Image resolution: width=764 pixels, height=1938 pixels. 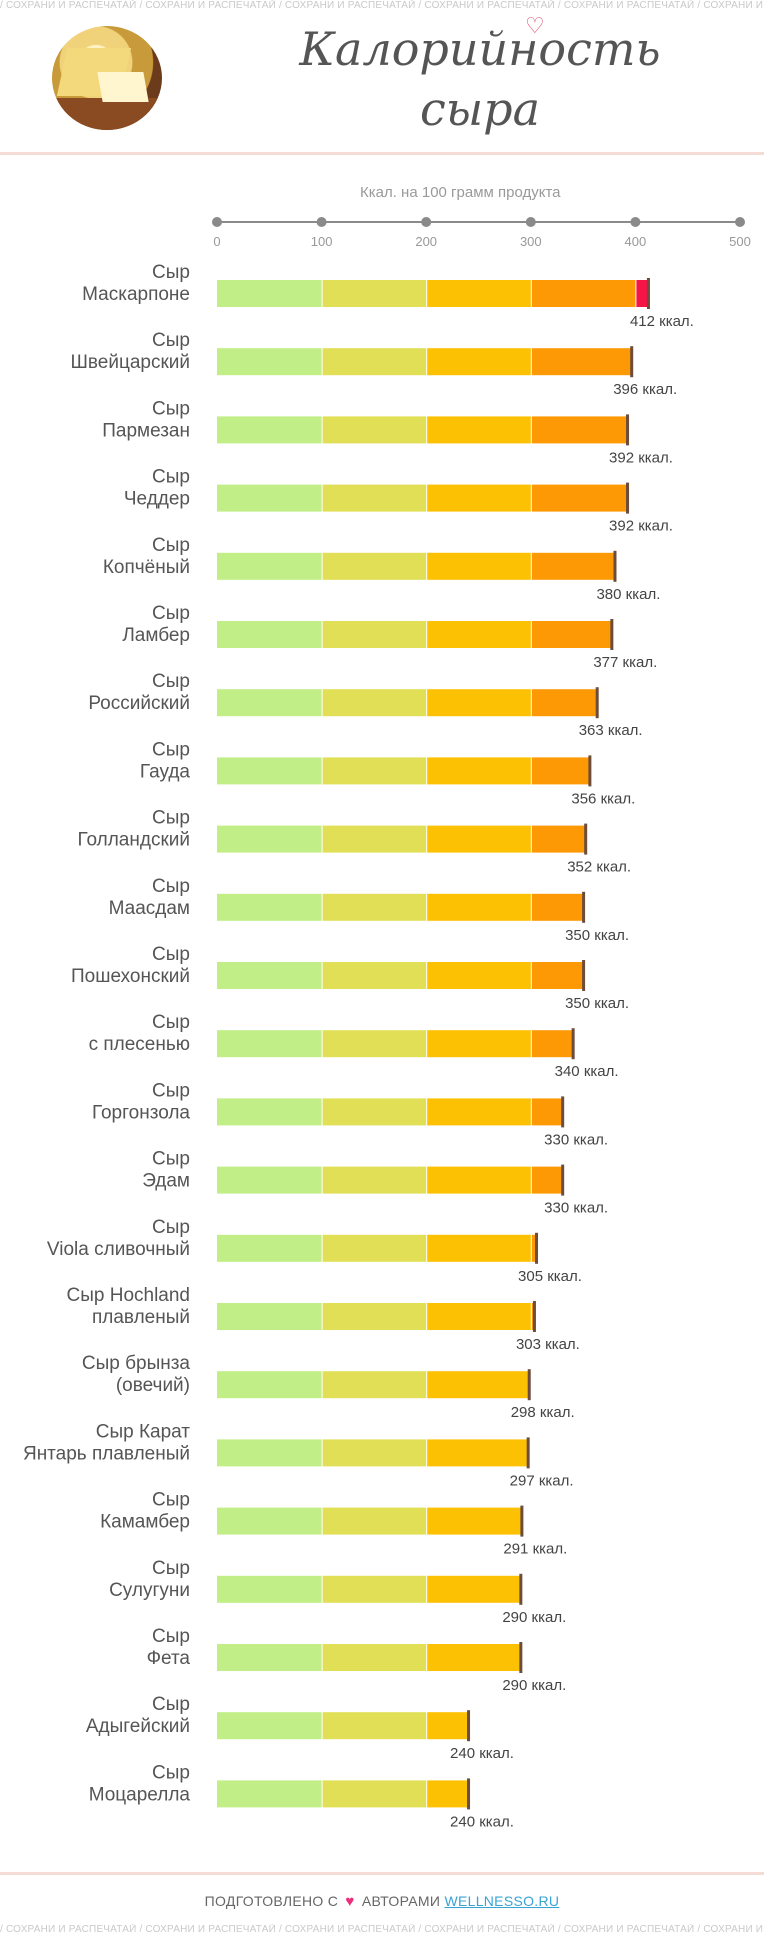 What do you see at coordinates (382, 153) in the screenshot?
I see `header-divider` at bounding box center [382, 153].